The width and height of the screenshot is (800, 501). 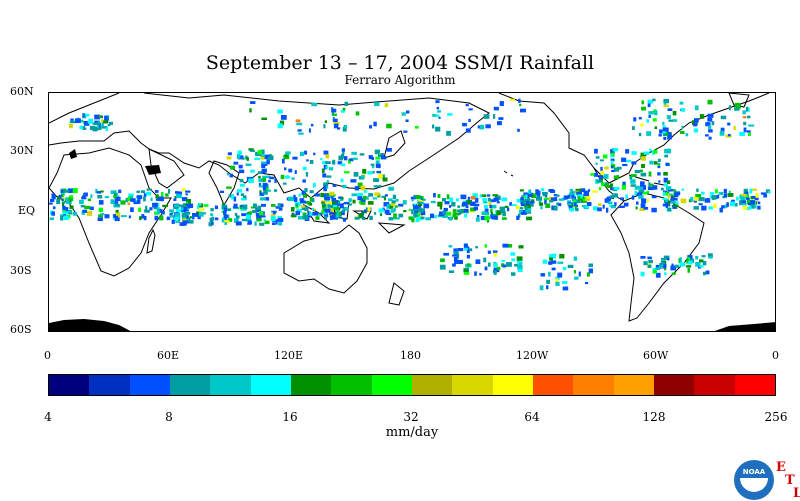 What do you see at coordinates (22, 91) in the screenshot?
I see `lat-label-60n: 60N` at bounding box center [22, 91].